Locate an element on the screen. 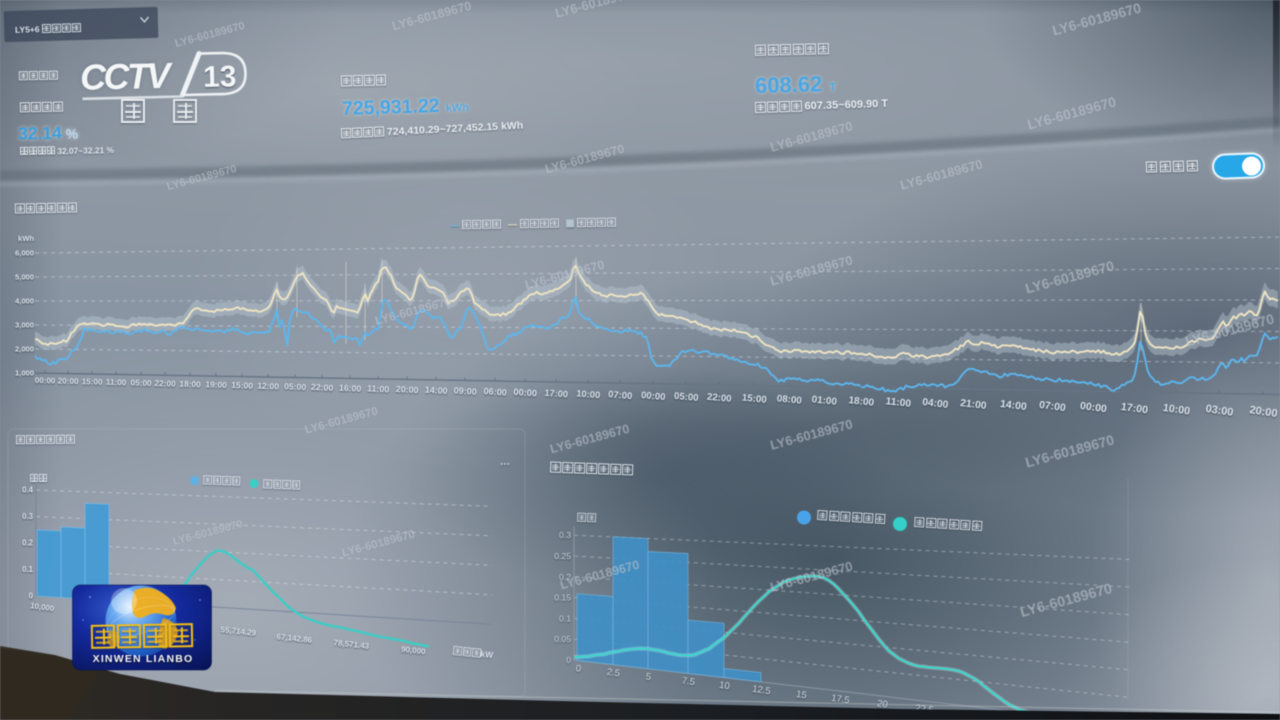  svg-text: kWh is located at coordinates (26, 238).